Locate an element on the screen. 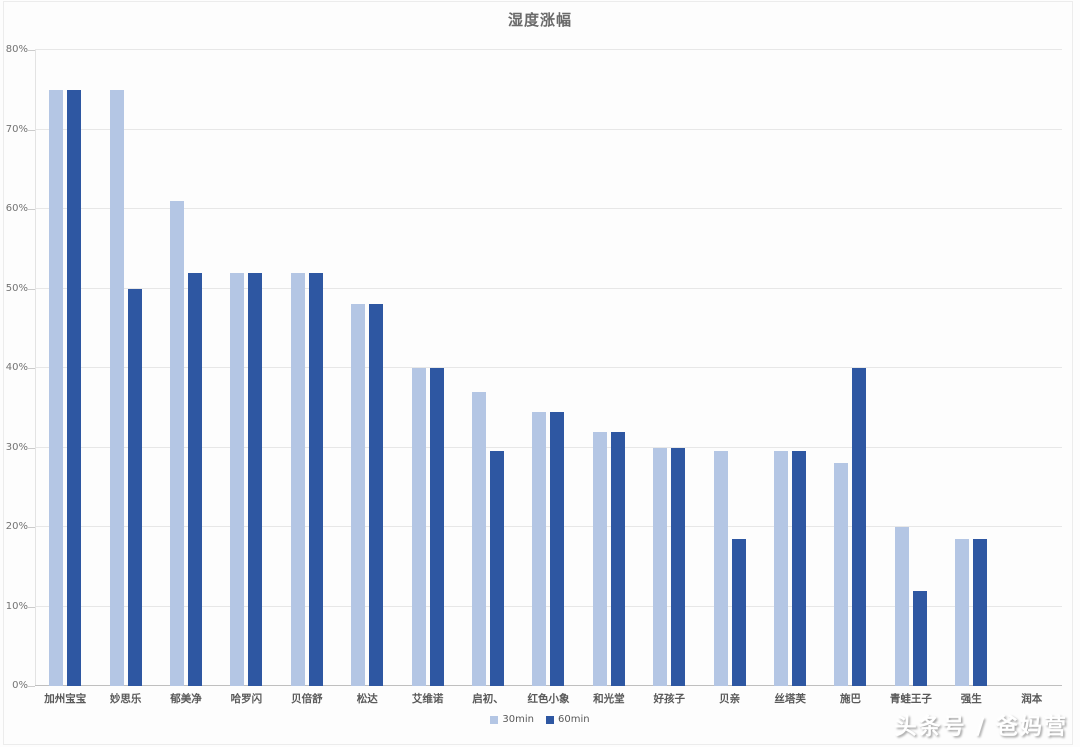 This screenshot has width=1080, height=747. y-tick-dash-40% is located at coordinates (31, 368).